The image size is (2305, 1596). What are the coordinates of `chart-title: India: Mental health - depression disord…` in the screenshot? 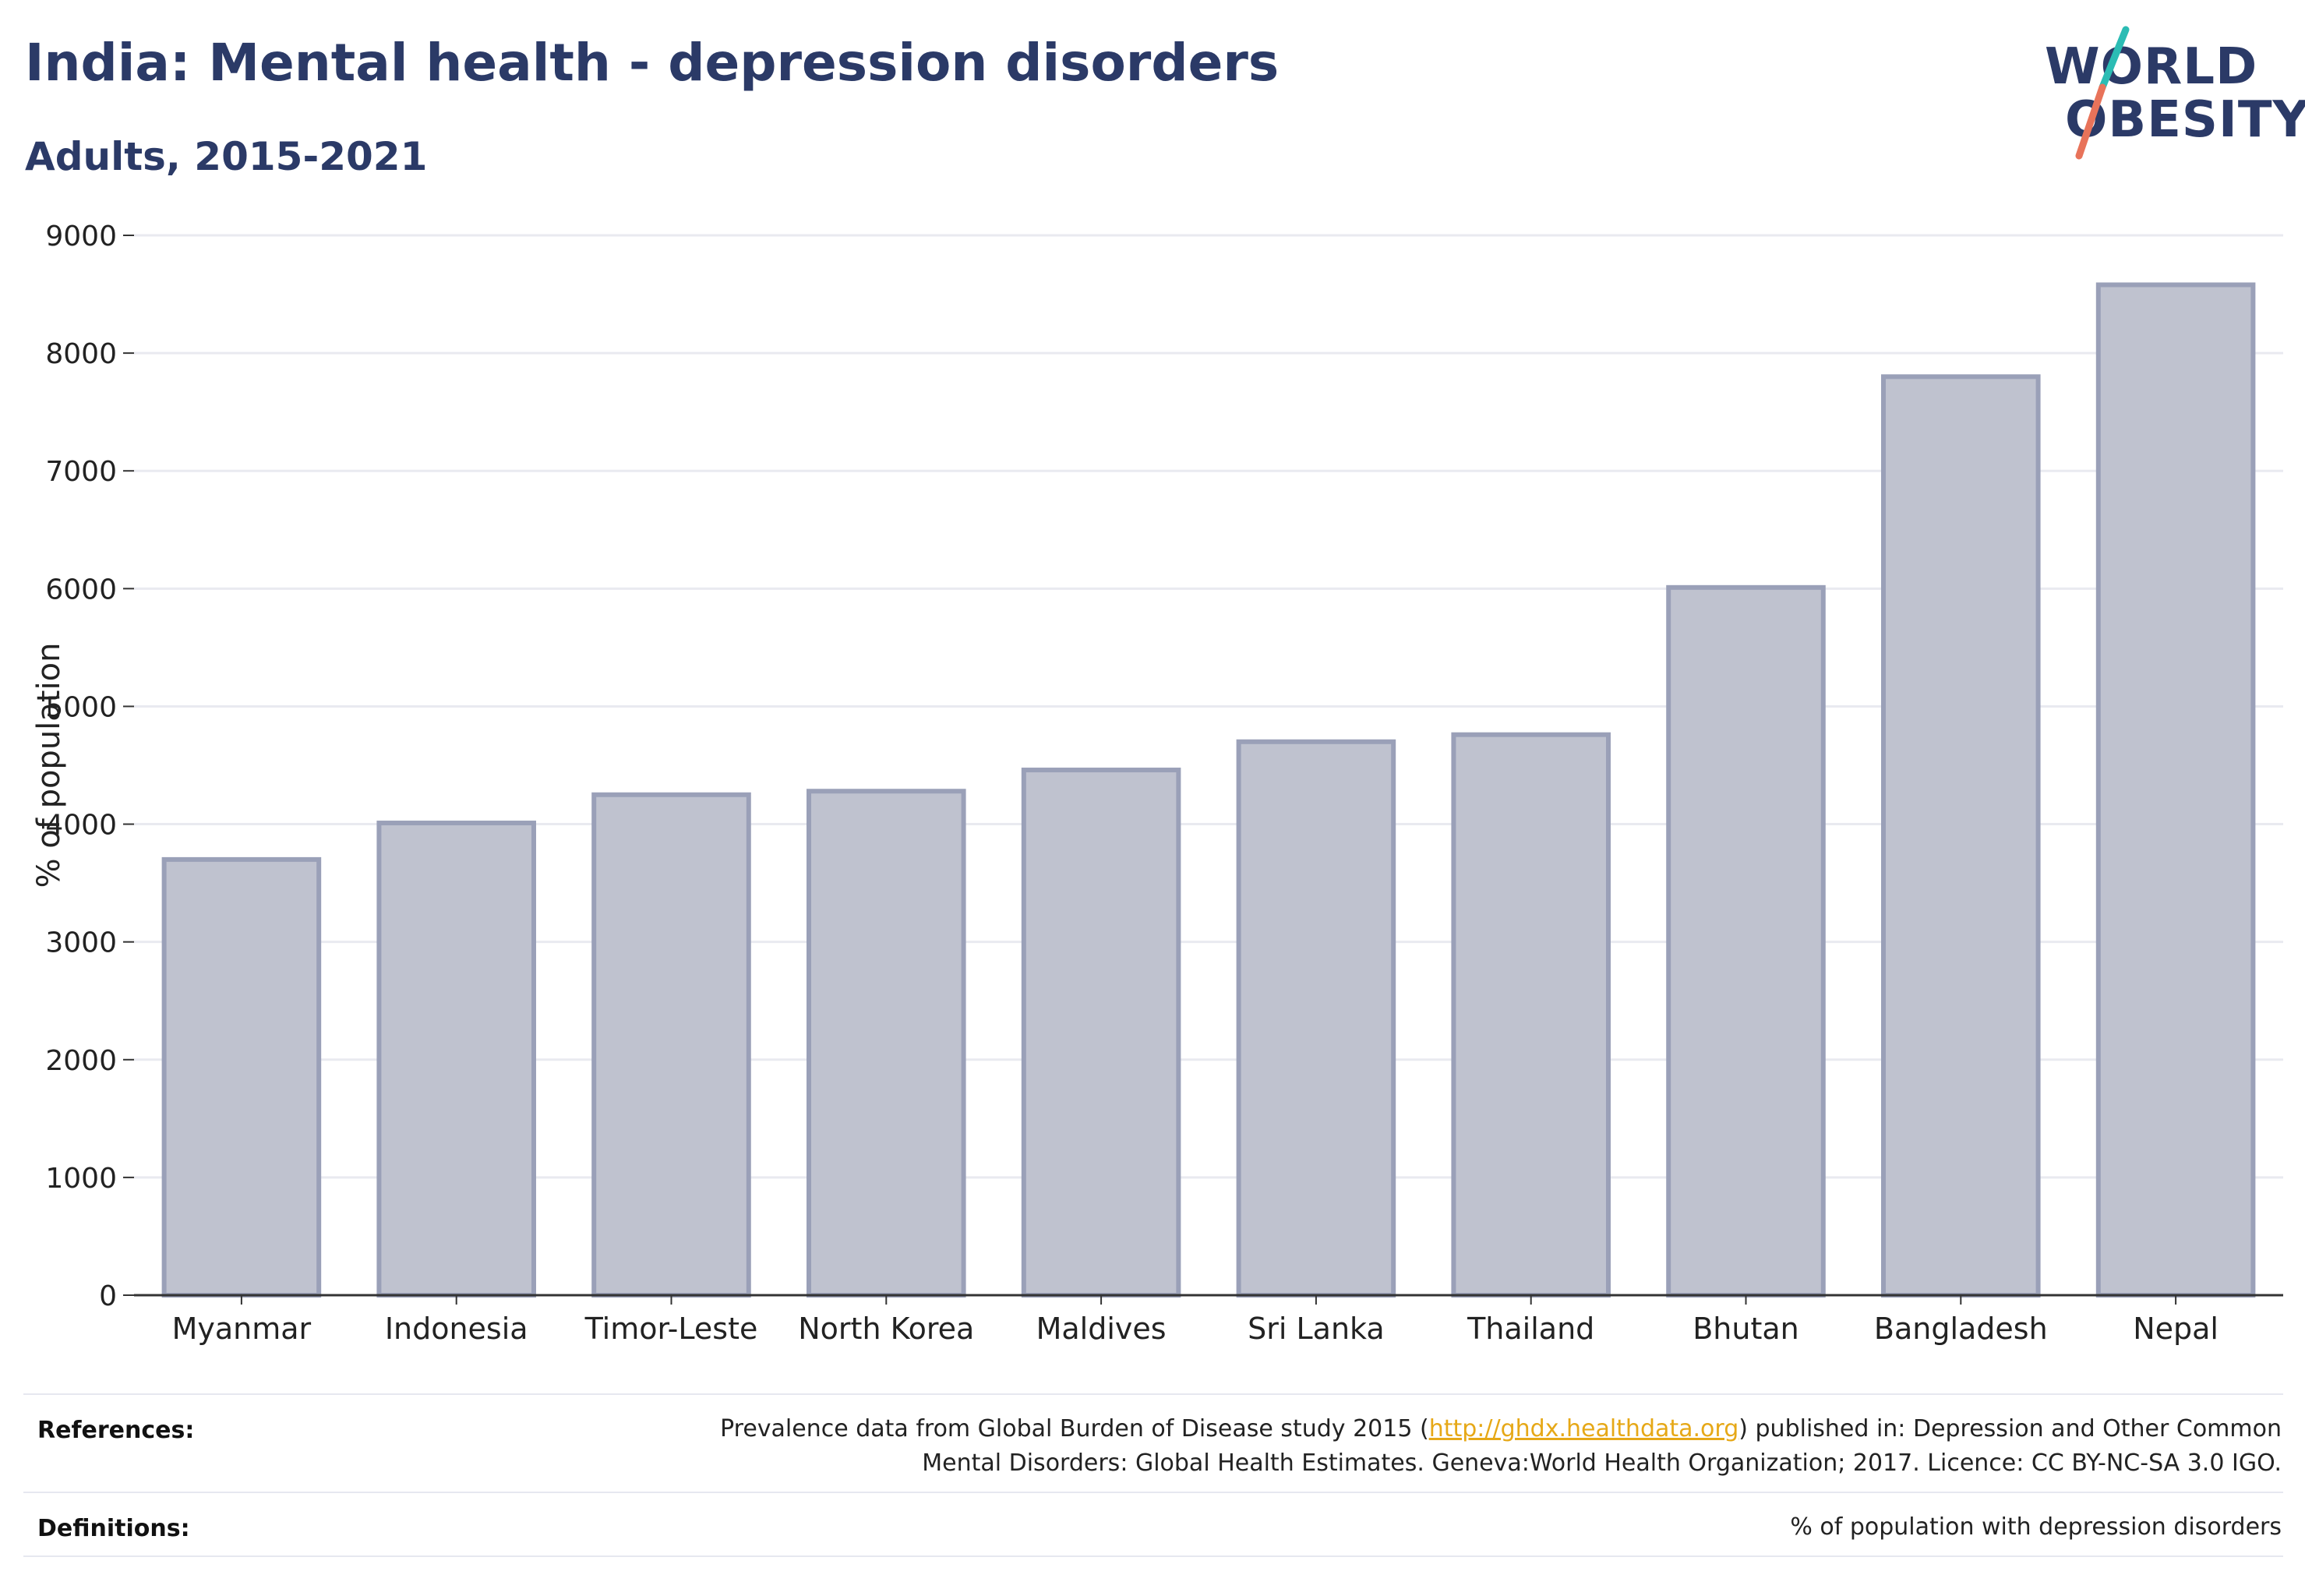 It's located at (652, 63).